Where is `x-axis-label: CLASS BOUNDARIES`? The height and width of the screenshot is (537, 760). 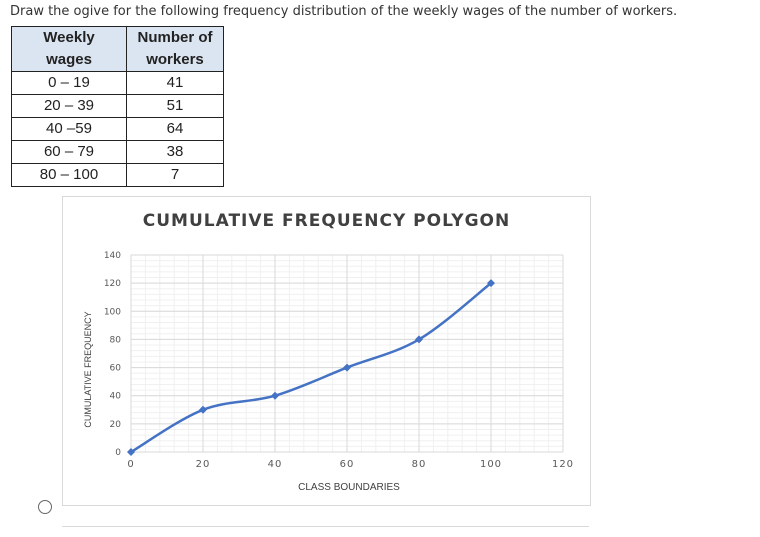 x-axis-label: CLASS BOUNDARIES is located at coordinates (349, 487).